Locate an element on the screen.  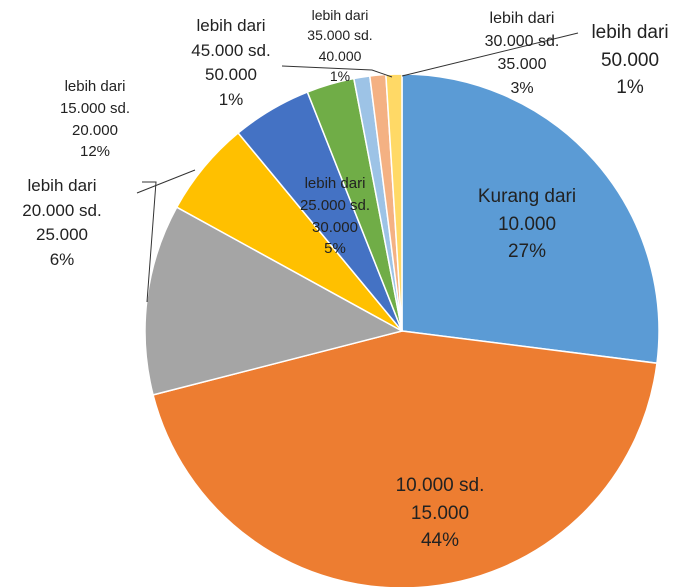
data-label: lebih dari 35.000 sd. 40.000 1% is located at coordinates (340, 45).